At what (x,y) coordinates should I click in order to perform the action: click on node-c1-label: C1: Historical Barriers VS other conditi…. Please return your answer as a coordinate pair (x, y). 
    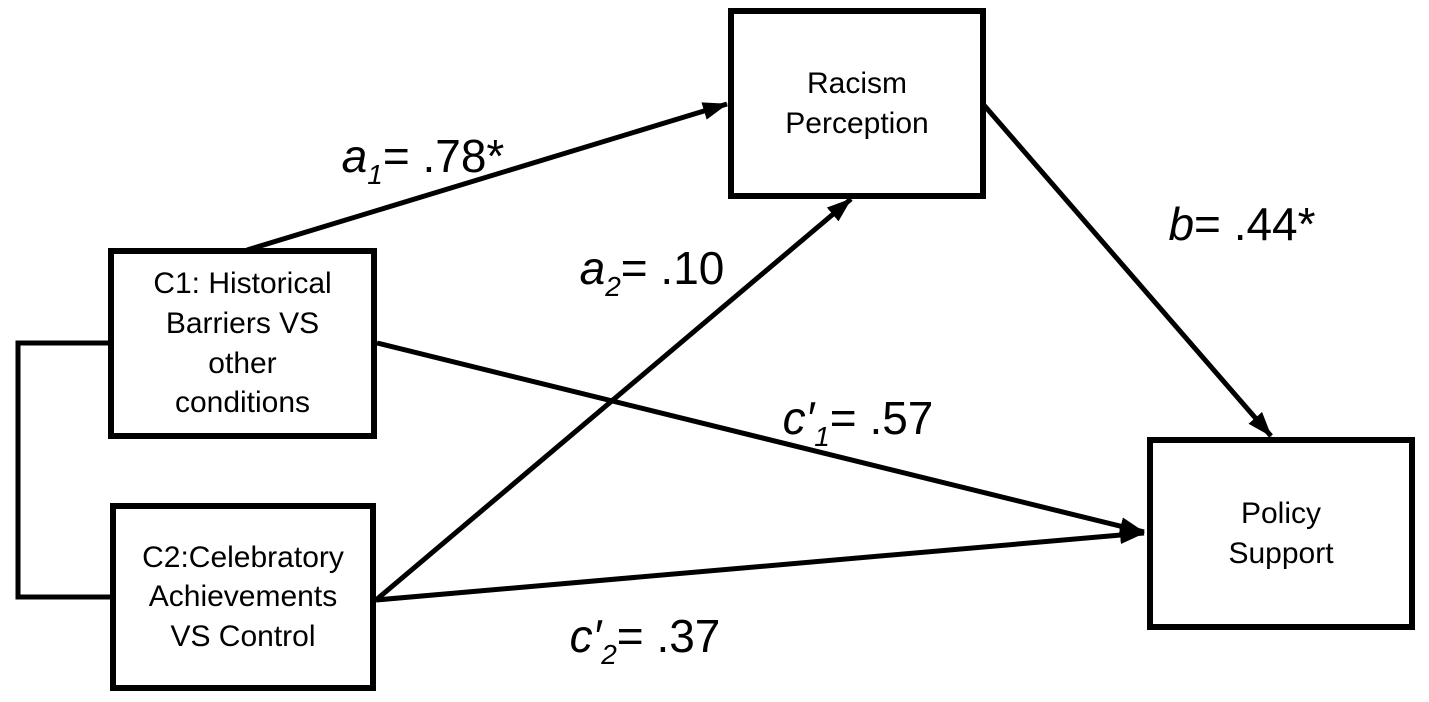
    Looking at the image, I should click on (242, 343).